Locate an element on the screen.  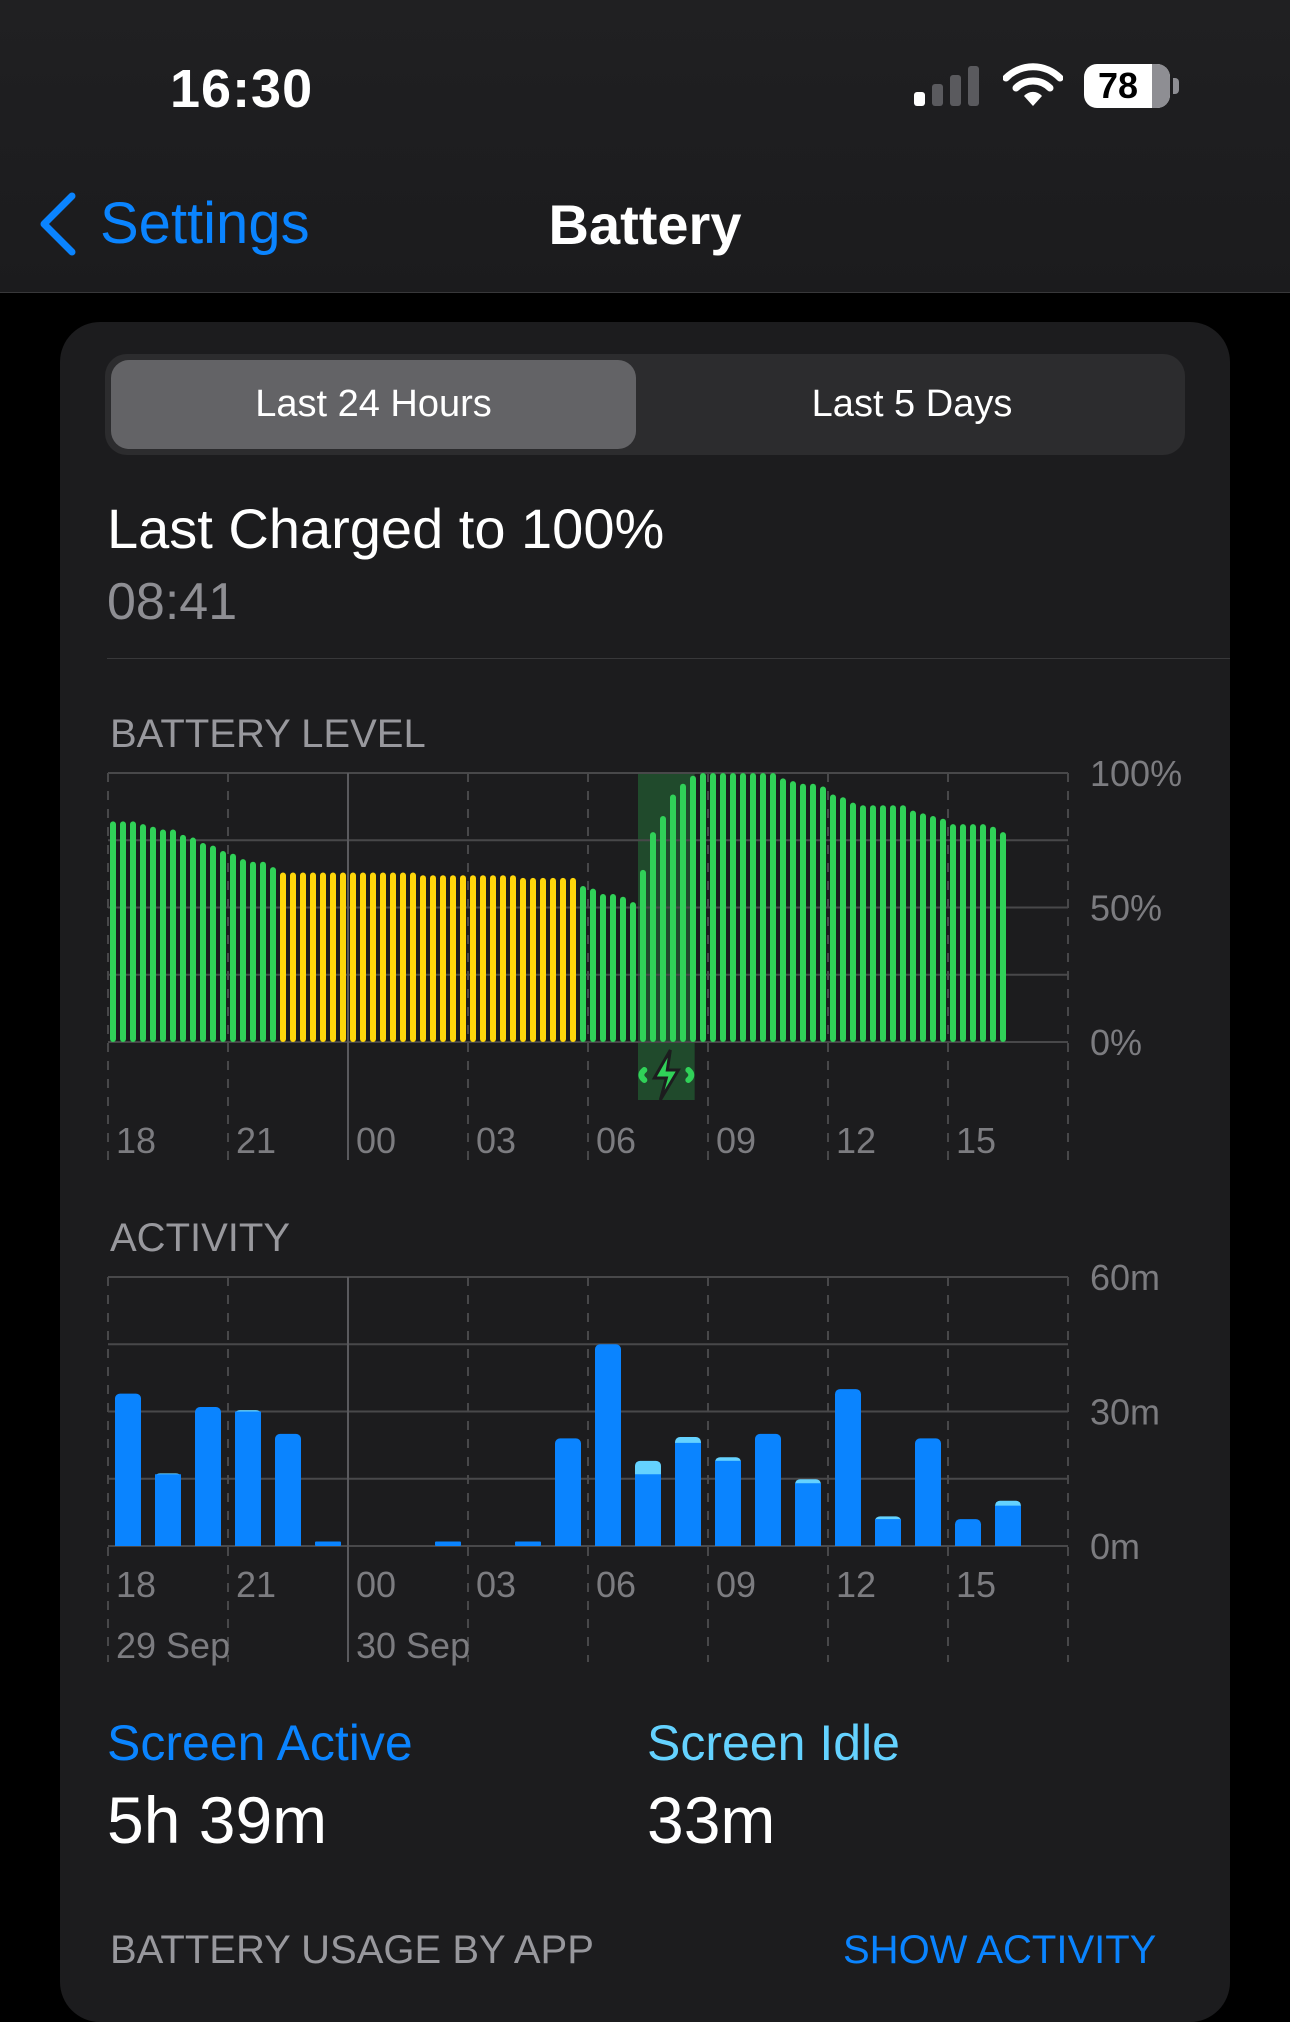
bolt-icon is located at coordinates (666, 1075).